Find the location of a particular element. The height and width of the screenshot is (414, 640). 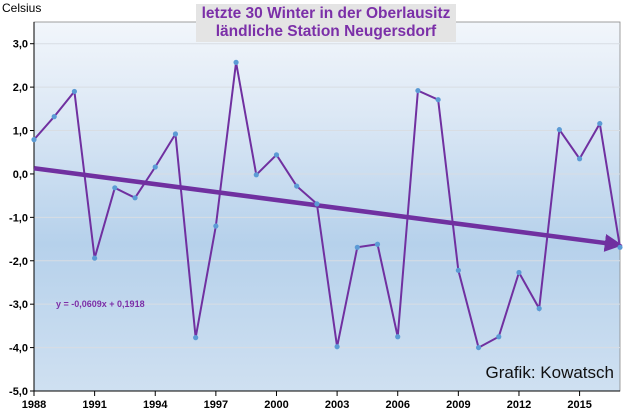

y-tick-label: 2,0 is located at coordinates (20, 88).